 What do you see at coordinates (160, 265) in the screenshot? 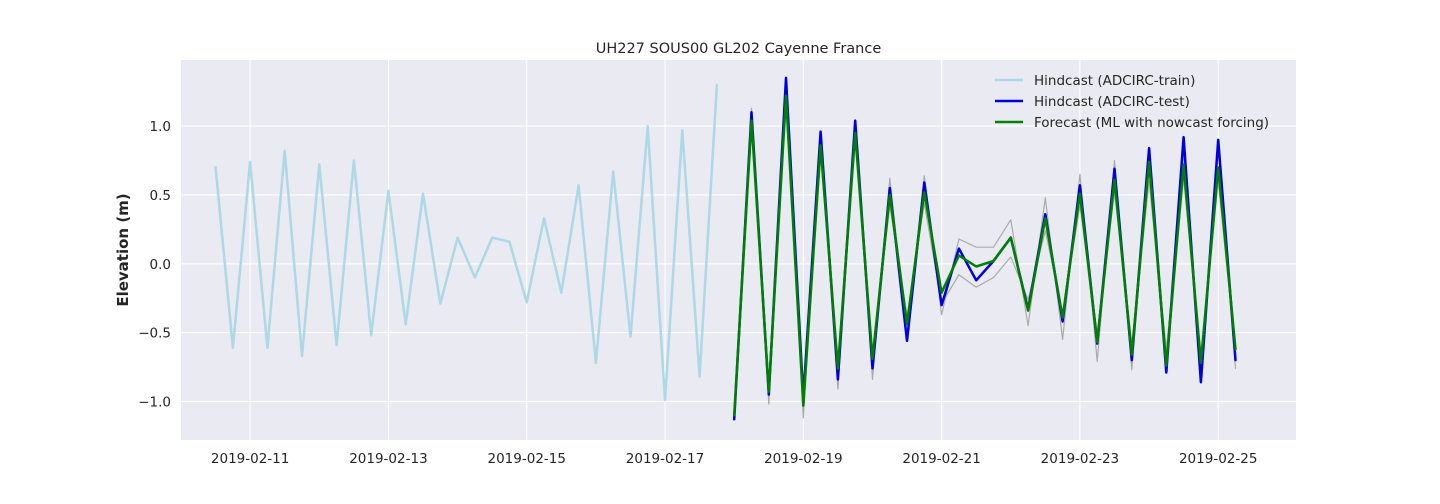
I see `y-tick-label: 0.0` at bounding box center [160, 265].